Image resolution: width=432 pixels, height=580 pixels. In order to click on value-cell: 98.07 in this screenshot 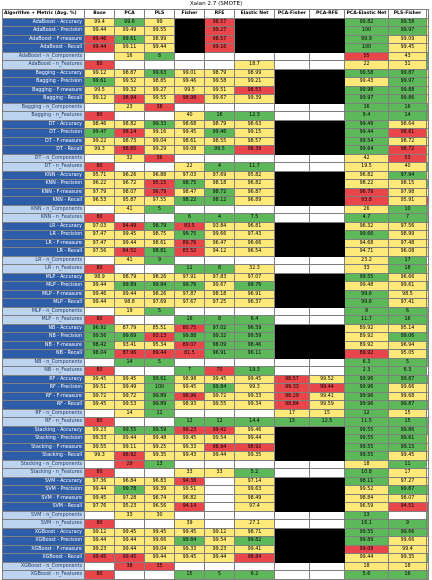, I will do `click(407, 498)`.